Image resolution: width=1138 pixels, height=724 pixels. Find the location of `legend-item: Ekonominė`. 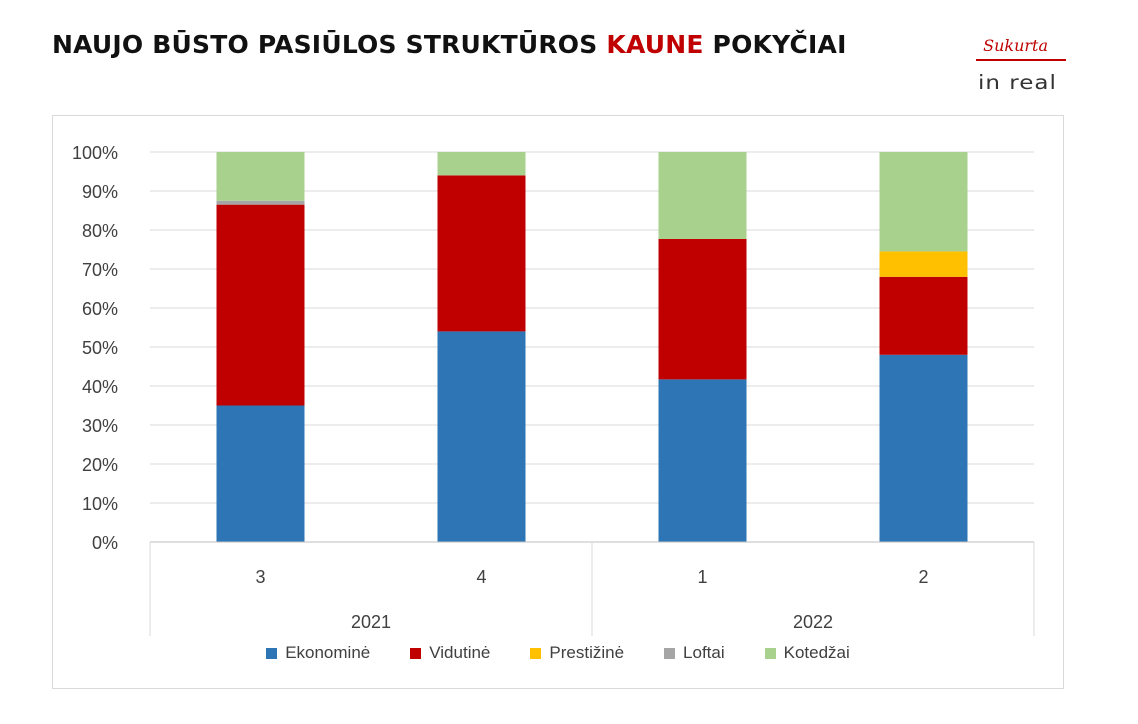

legend-item: Ekonominė is located at coordinates (318, 653).